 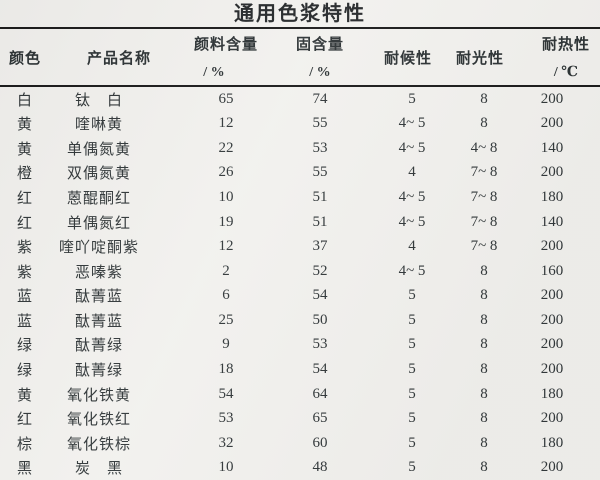 What do you see at coordinates (226, 319) in the screenshot?
I see `table-cell: 25` at bounding box center [226, 319].